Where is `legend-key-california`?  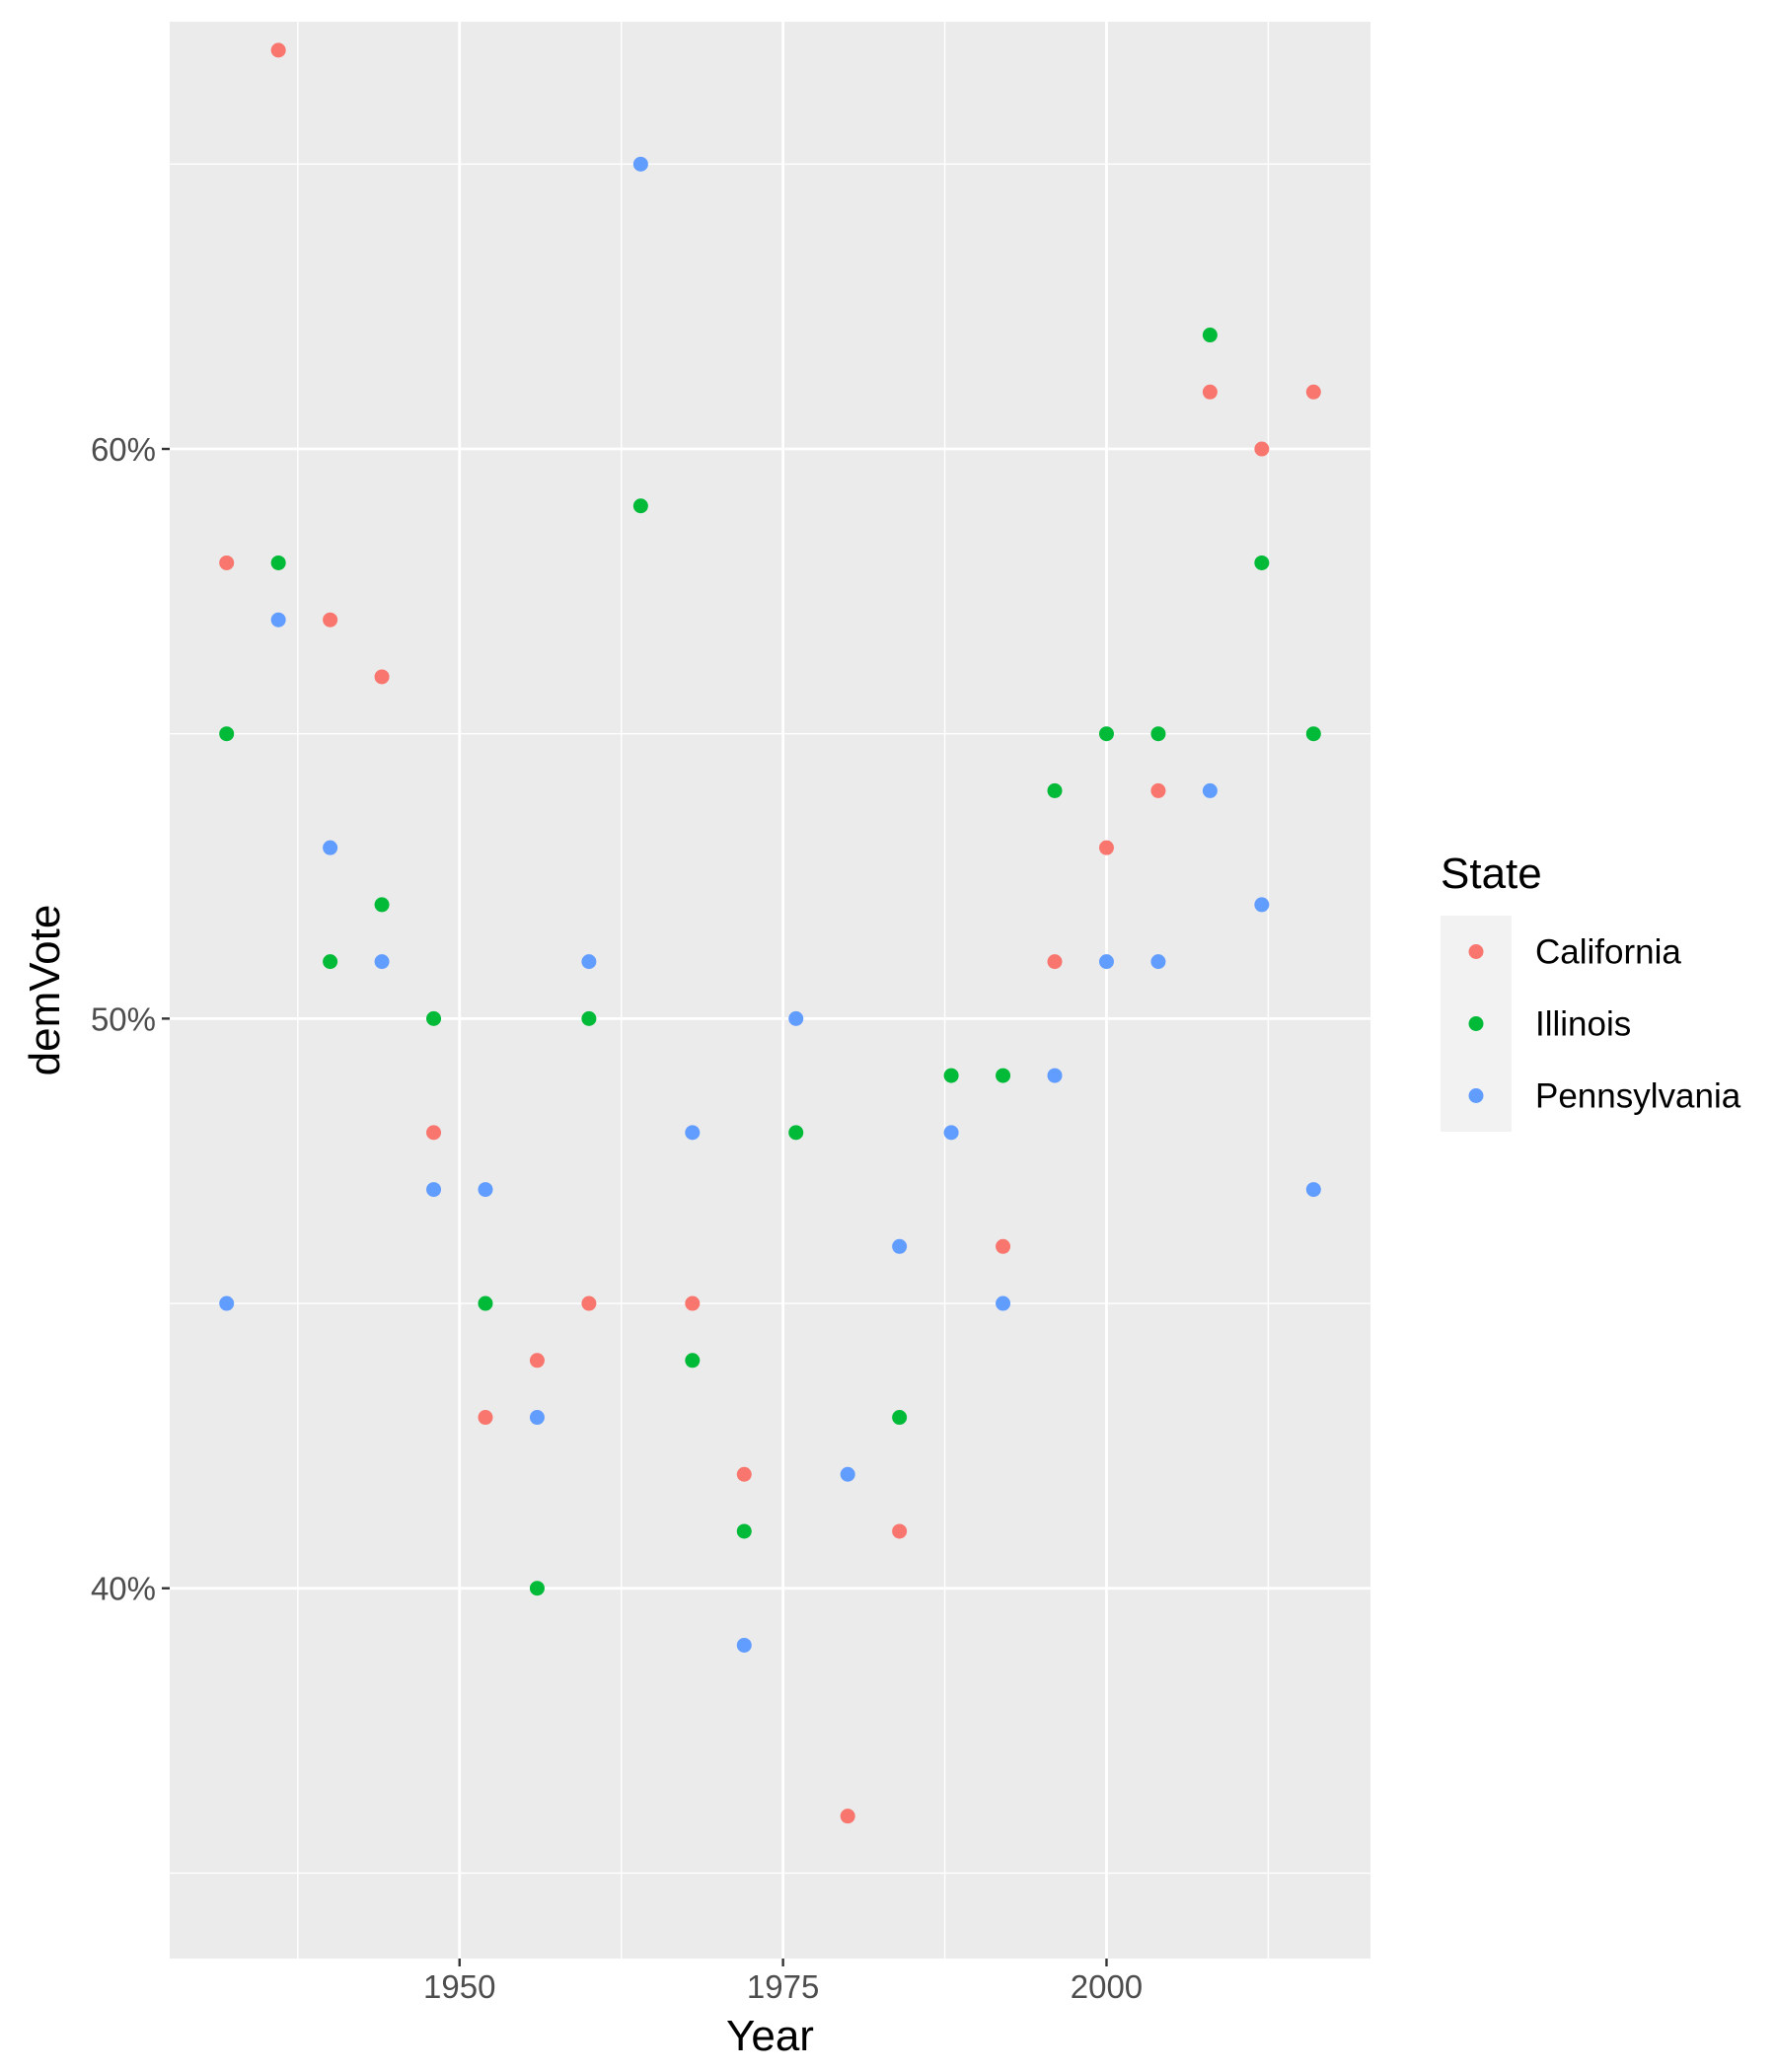
legend-key-california is located at coordinates (1476, 952).